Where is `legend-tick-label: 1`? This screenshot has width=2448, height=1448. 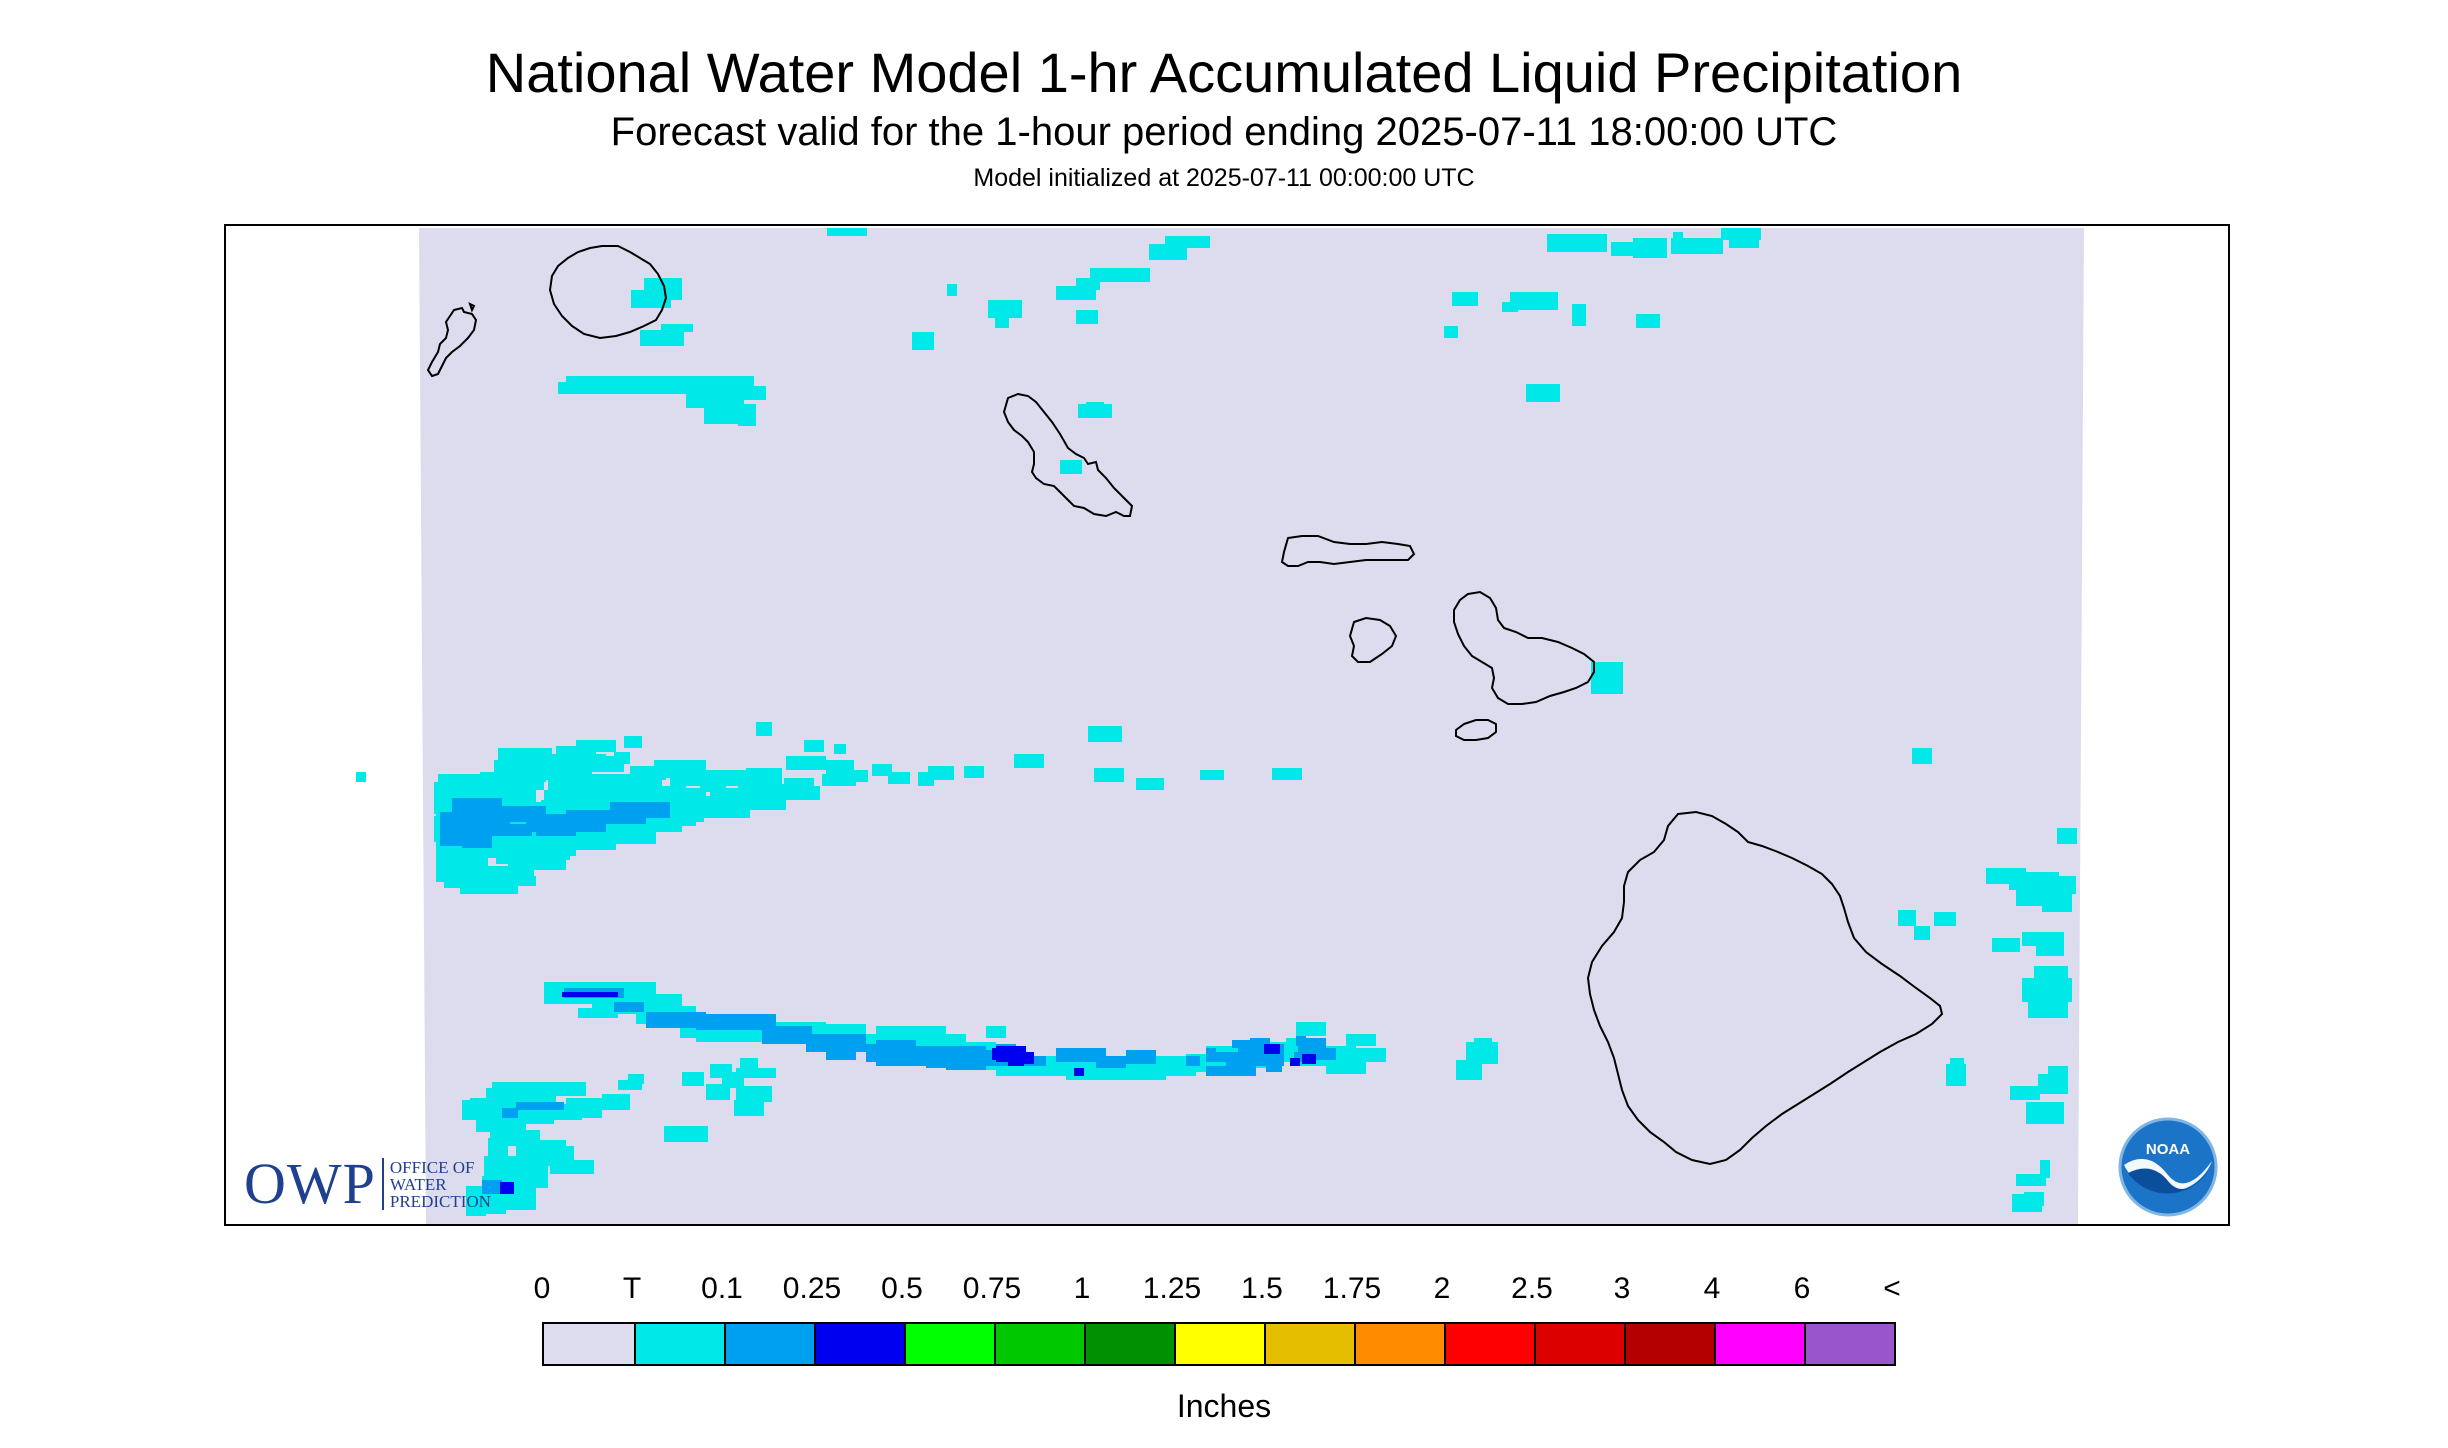 legend-tick-label: 1 is located at coordinates (1082, 1288).